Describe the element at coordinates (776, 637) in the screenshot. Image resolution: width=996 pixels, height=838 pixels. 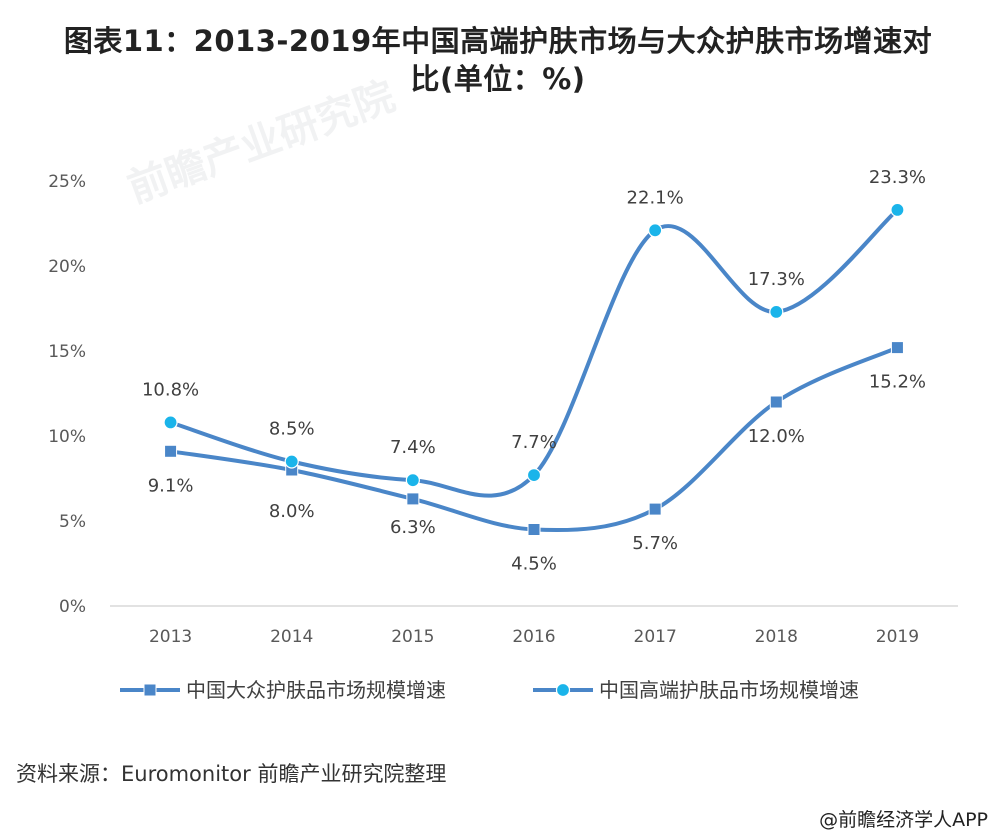
I see `x-tick-label: 2018` at that location.